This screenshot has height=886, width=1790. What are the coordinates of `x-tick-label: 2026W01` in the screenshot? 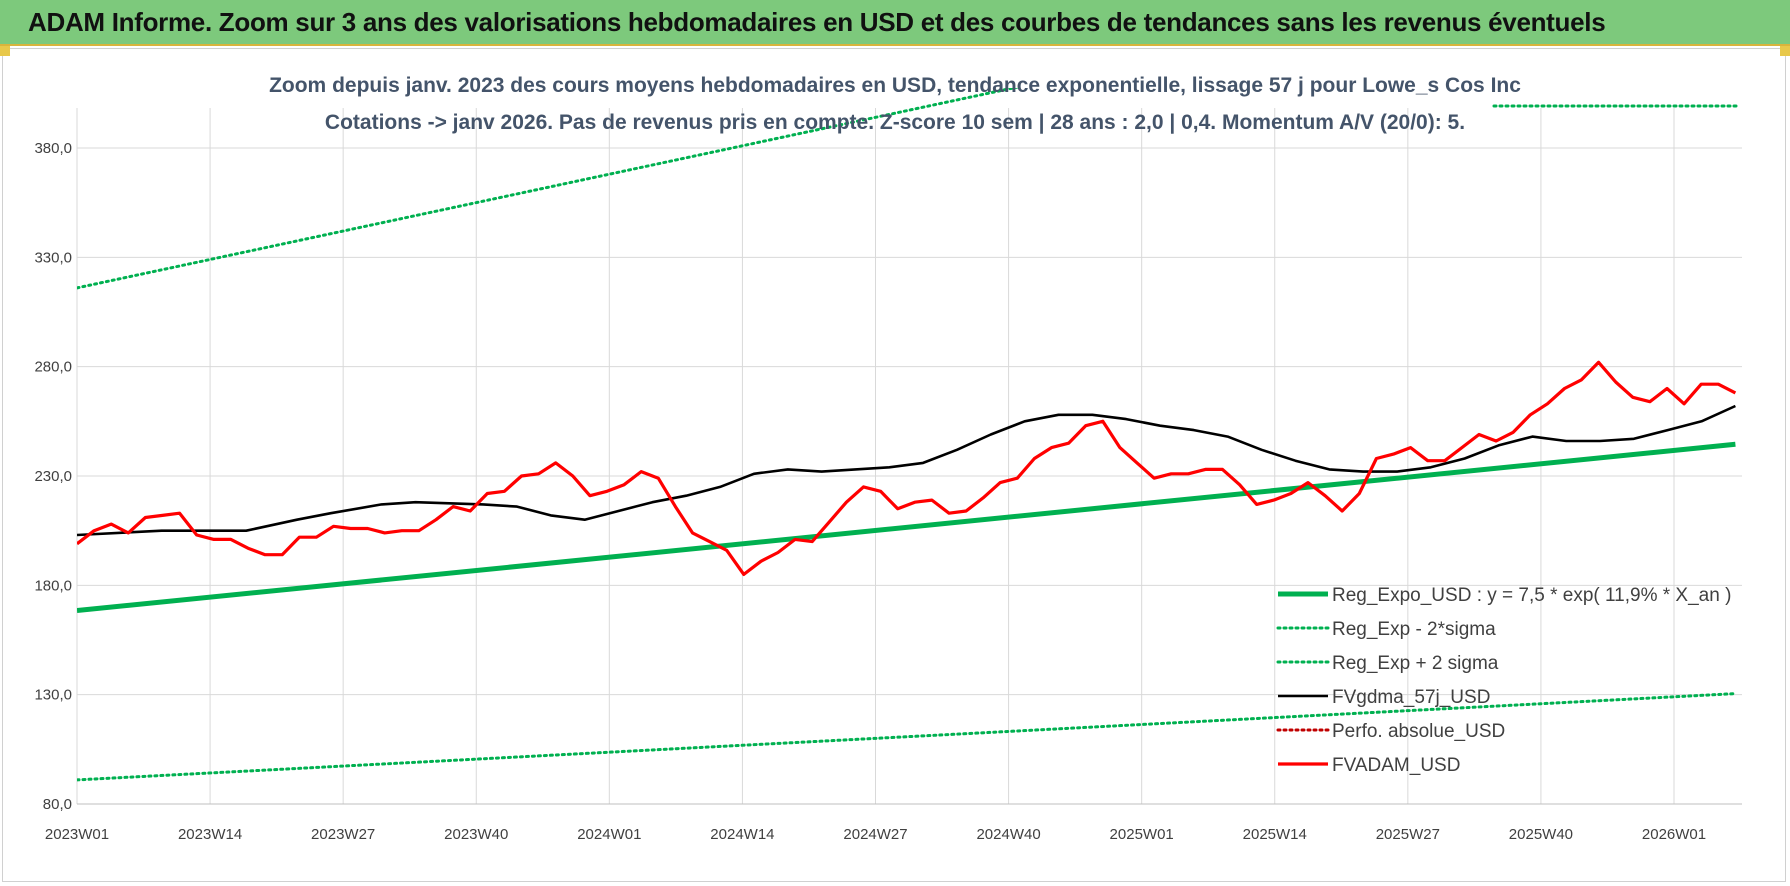 It's located at (1674, 834).